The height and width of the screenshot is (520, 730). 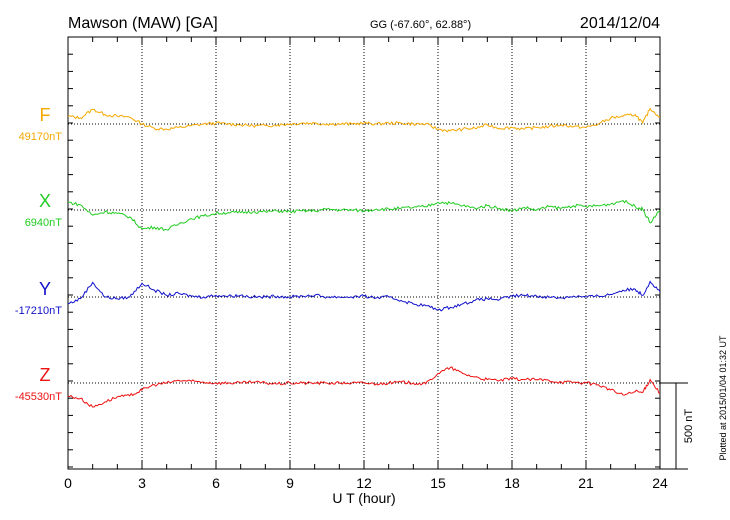 I want to click on series-name-z: Z, so click(x=45, y=375).